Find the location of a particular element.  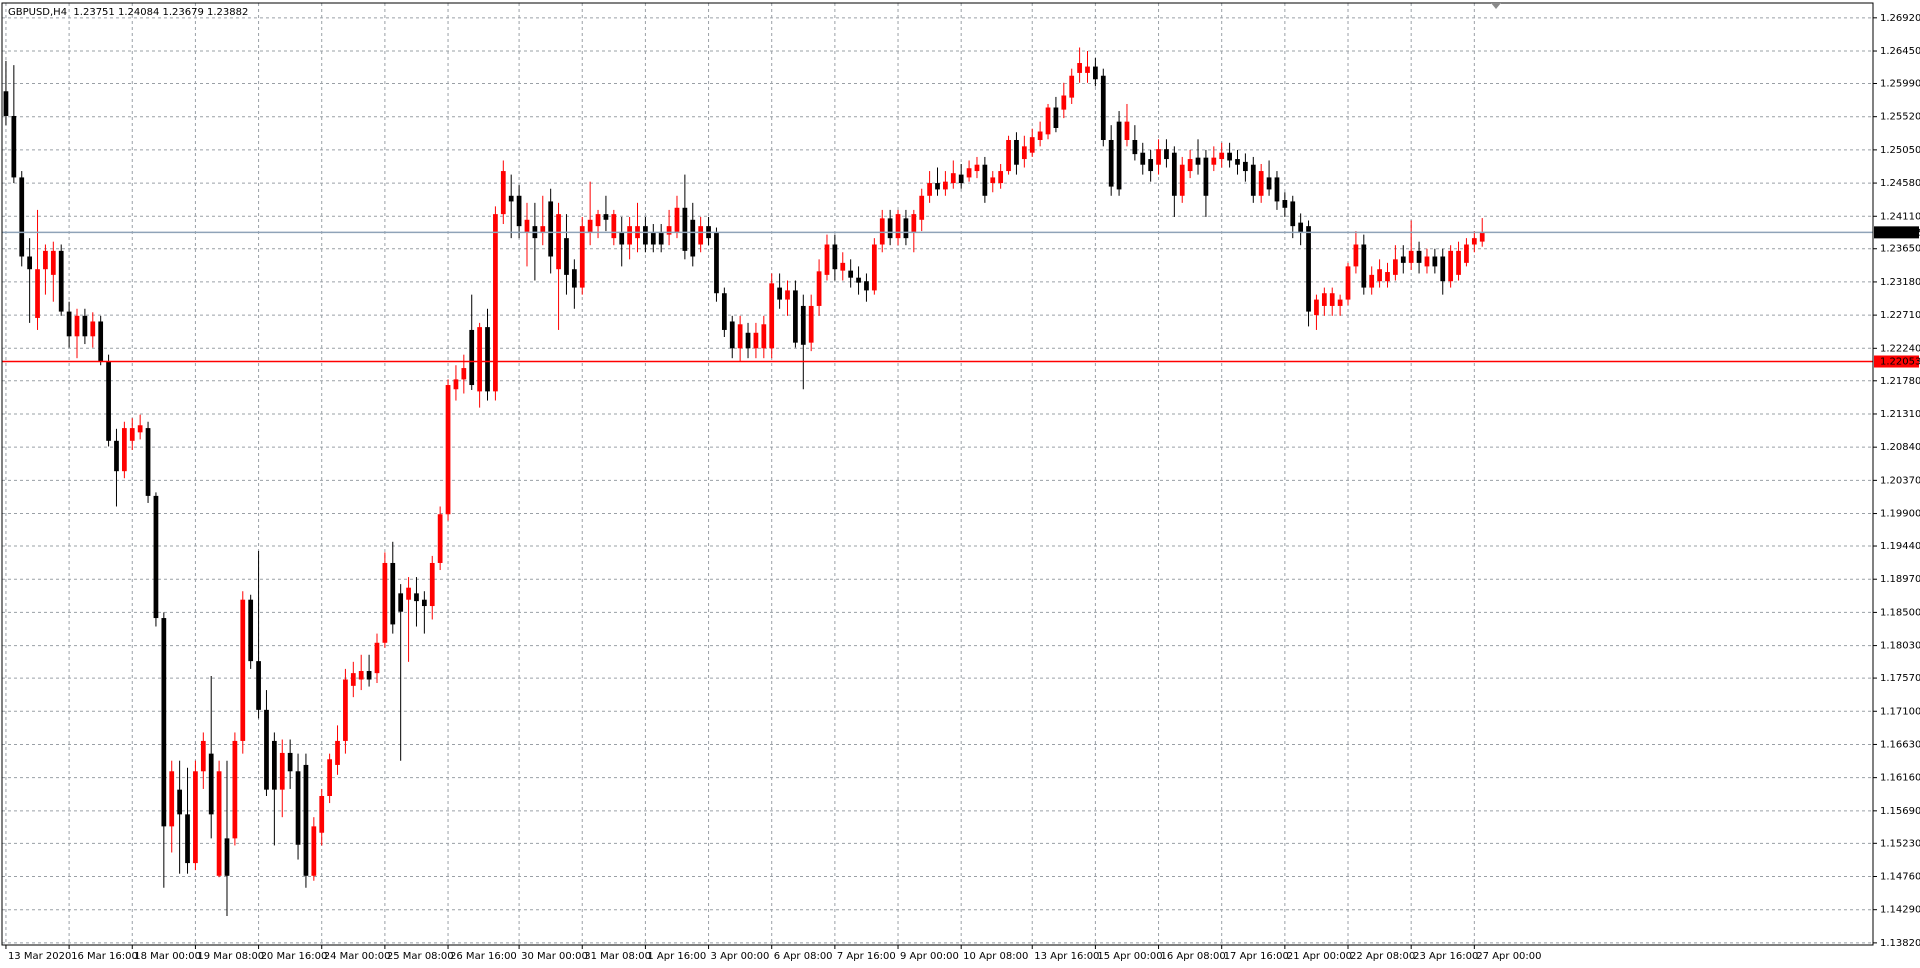

x-tick-label: 20 Mar 16:00 is located at coordinates (294, 956).